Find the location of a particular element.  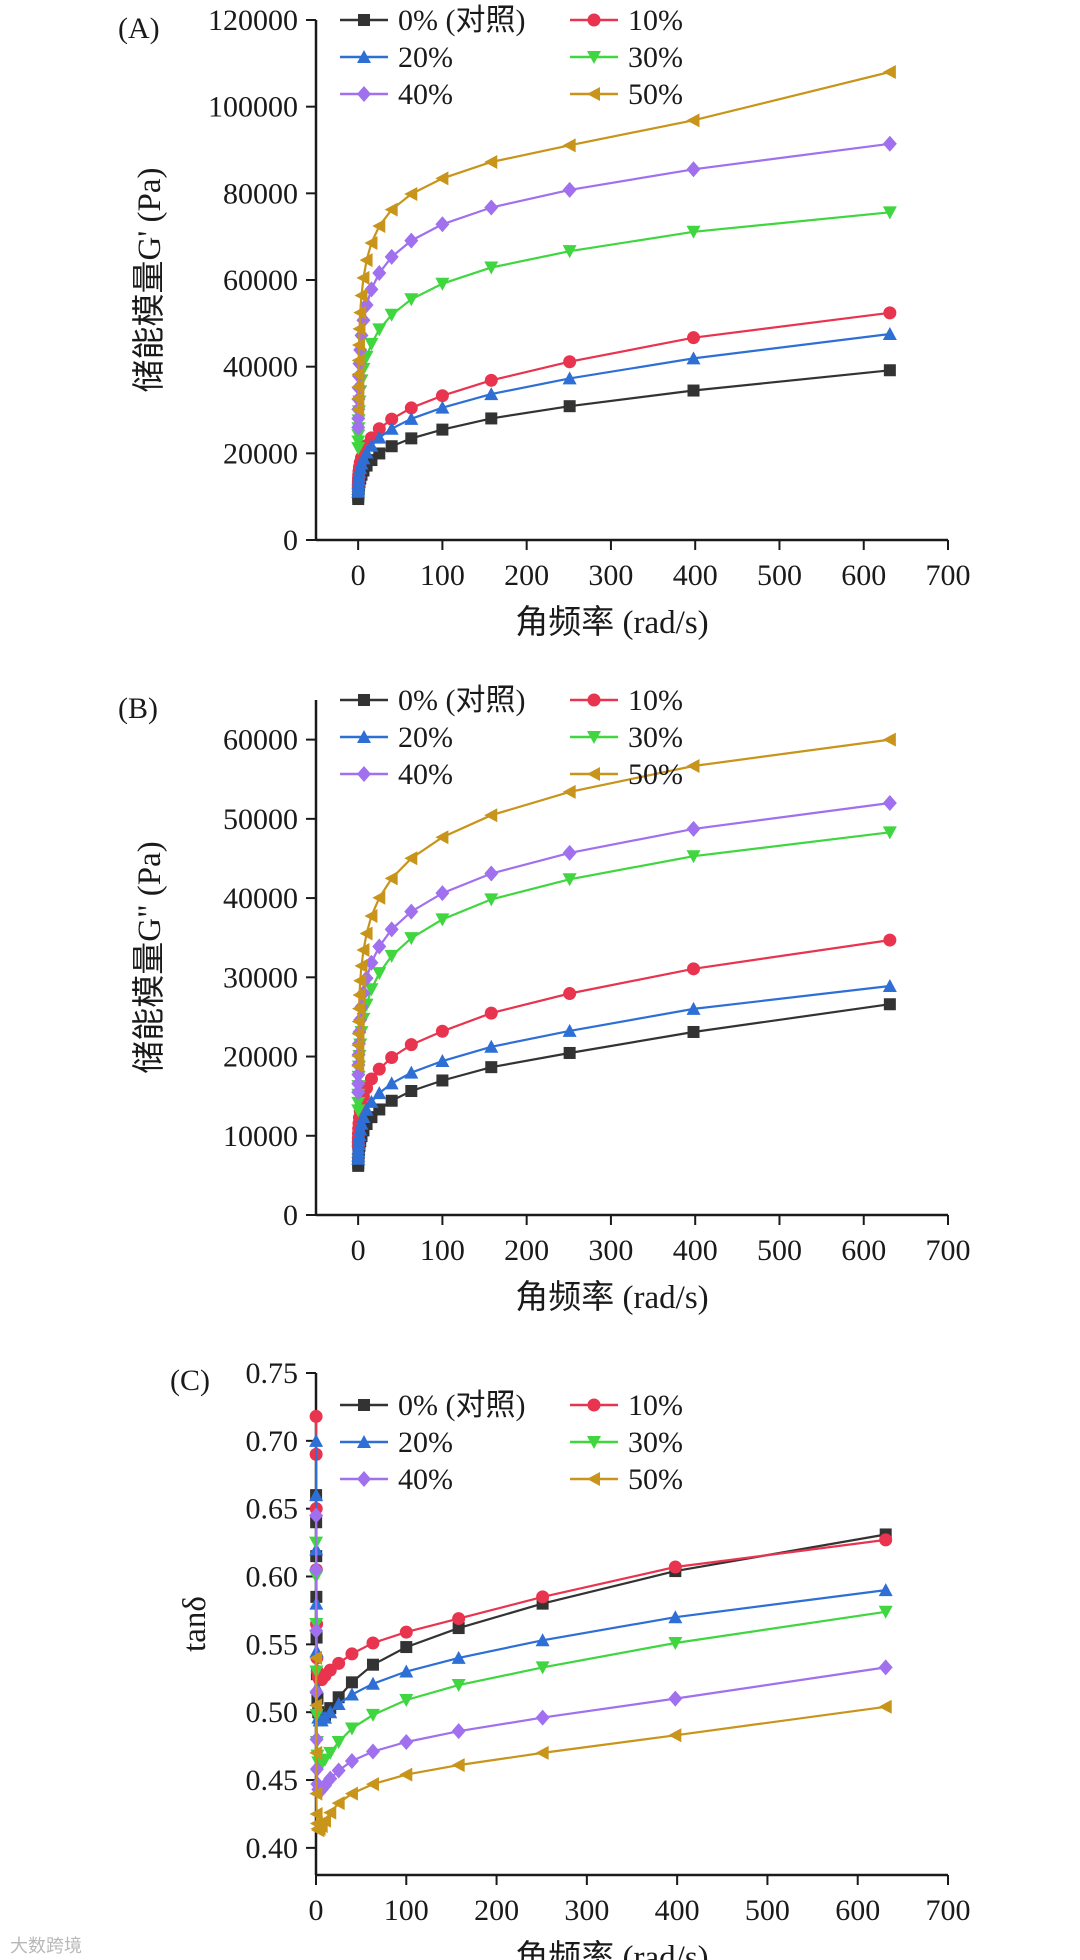

panel-label: (C) is located at coordinates (190, 1380).